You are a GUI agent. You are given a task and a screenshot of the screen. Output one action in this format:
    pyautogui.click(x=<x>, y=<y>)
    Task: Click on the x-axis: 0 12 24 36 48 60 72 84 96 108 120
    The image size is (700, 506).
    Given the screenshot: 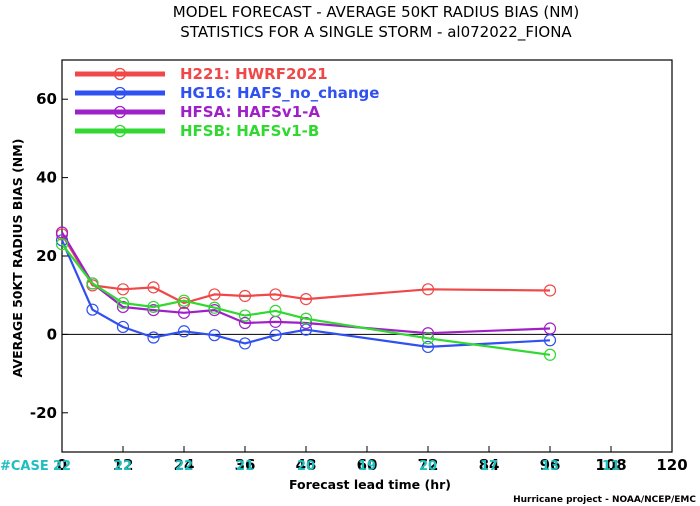 What is the action you would take?
    pyautogui.click(x=372, y=460)
    